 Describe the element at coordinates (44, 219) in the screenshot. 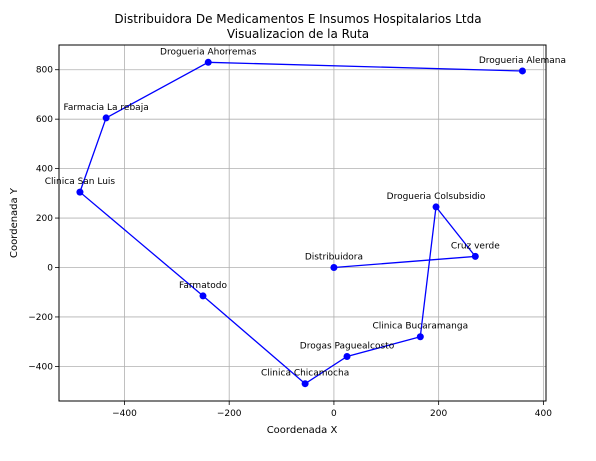

I see `y-tick-label: 200` at that location.